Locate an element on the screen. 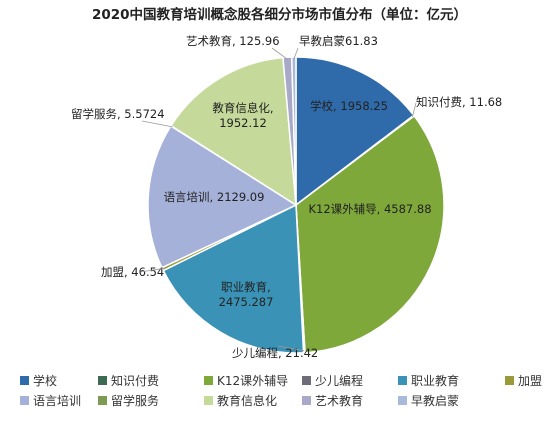 Image resolution: width=559 pixels, height=421 pixels. legend-item: 少儿编程 is located at coordinates (332, 380).